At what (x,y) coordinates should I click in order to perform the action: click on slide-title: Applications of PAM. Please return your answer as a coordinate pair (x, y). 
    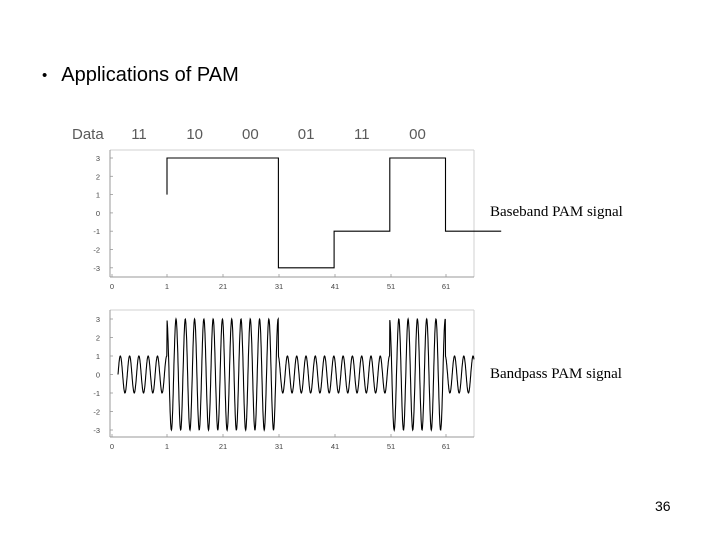
    Looking at the image, I should click on (150, 75).